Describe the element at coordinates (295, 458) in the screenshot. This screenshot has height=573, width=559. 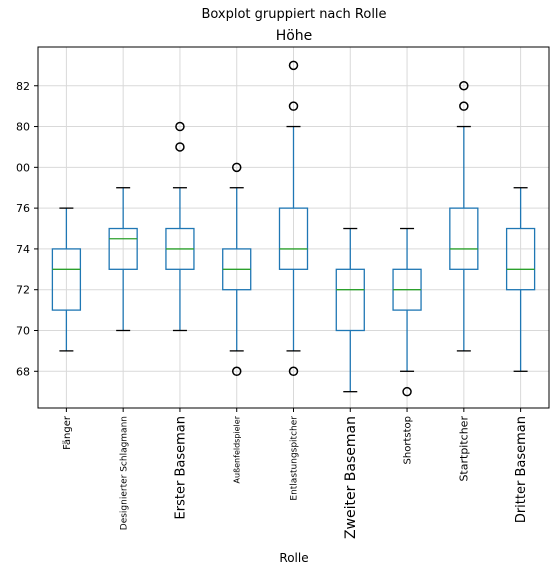
I see `x-tick-label: Entlastungspitcher` at that location.